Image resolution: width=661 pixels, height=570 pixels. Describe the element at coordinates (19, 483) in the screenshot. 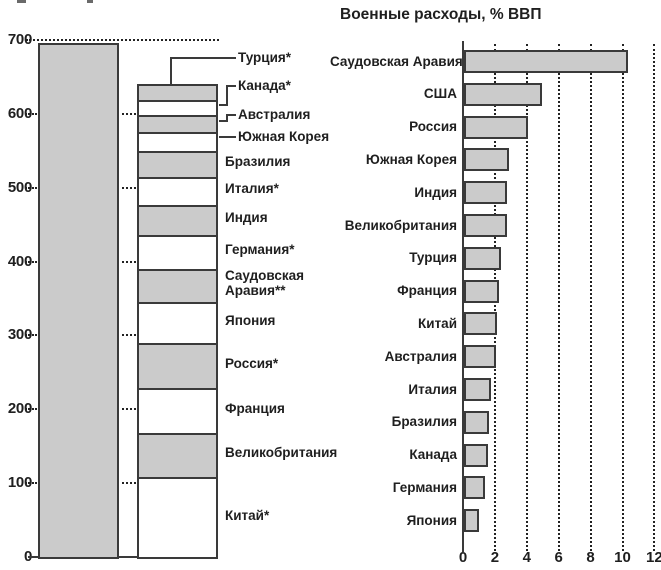

I see `y-axis-tick-label: 100` at that location.